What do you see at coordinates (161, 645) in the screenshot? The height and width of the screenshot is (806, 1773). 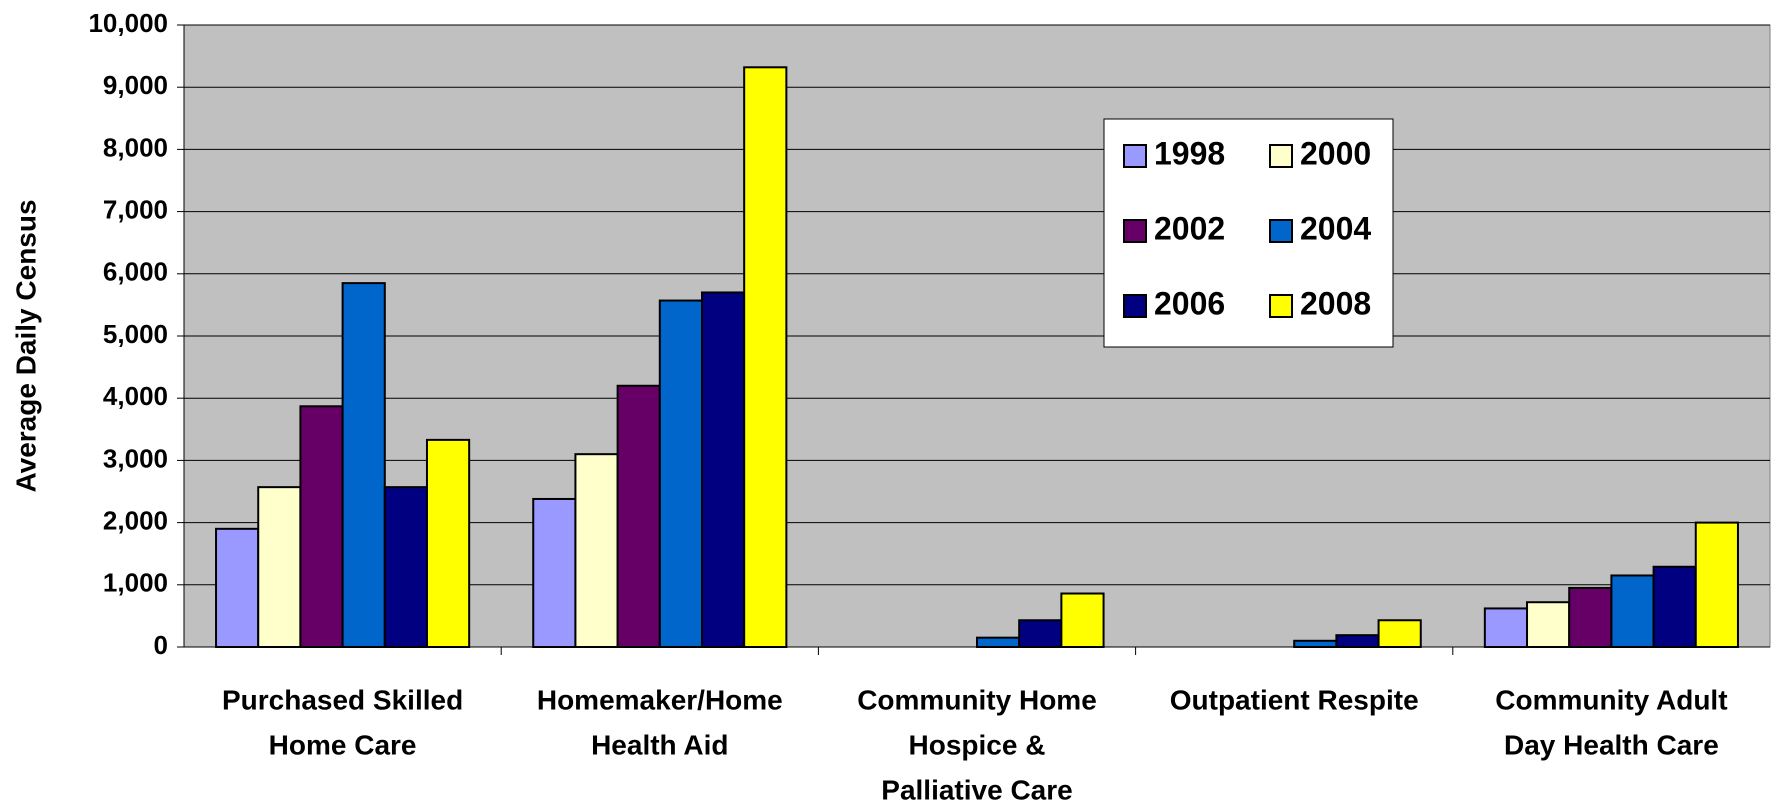 I see `y-tick-label: 0` at bounding box center [161, 645].